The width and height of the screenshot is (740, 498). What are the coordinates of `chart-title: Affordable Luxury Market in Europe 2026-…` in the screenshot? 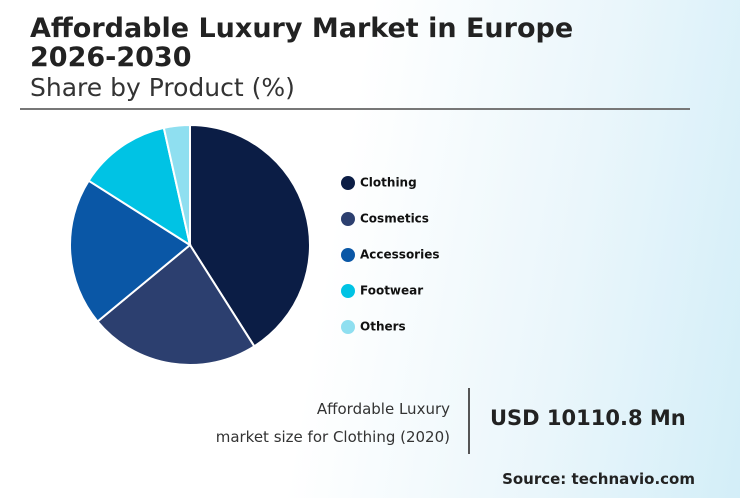 It's located at (302, 43).